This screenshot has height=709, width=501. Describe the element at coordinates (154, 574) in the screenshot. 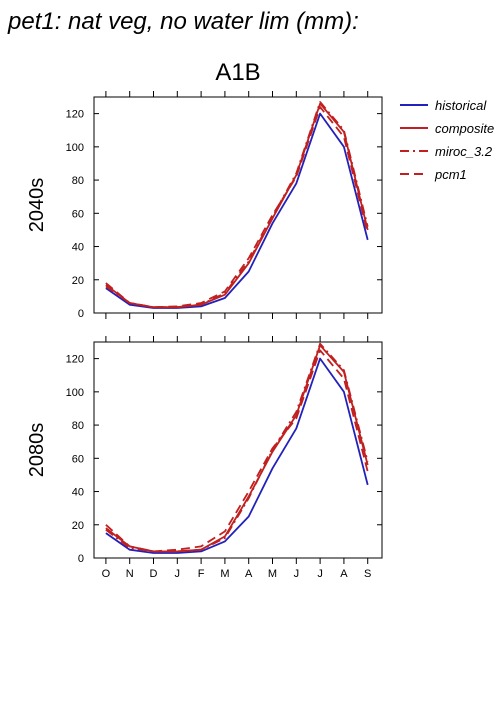

I see `x-tick-label: D` at that location.